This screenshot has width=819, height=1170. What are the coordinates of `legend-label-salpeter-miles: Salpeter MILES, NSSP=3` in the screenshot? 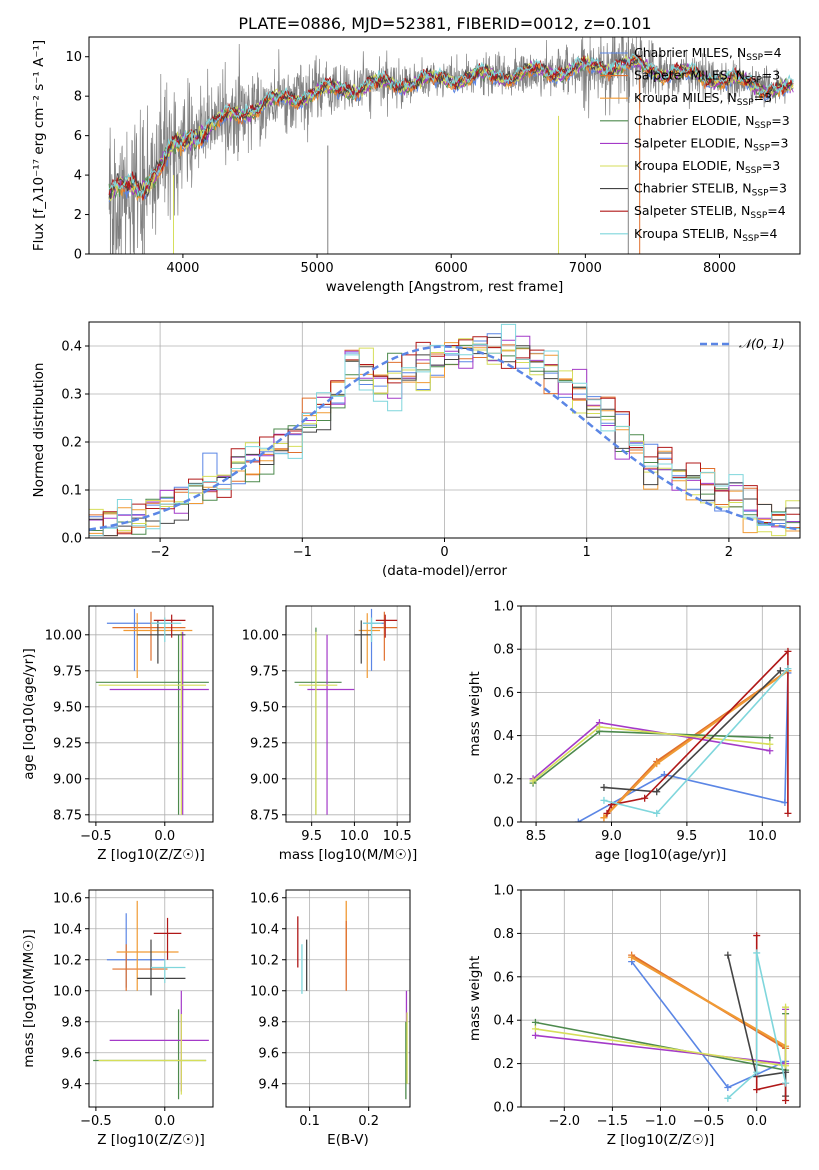 It's located at (707, 77).